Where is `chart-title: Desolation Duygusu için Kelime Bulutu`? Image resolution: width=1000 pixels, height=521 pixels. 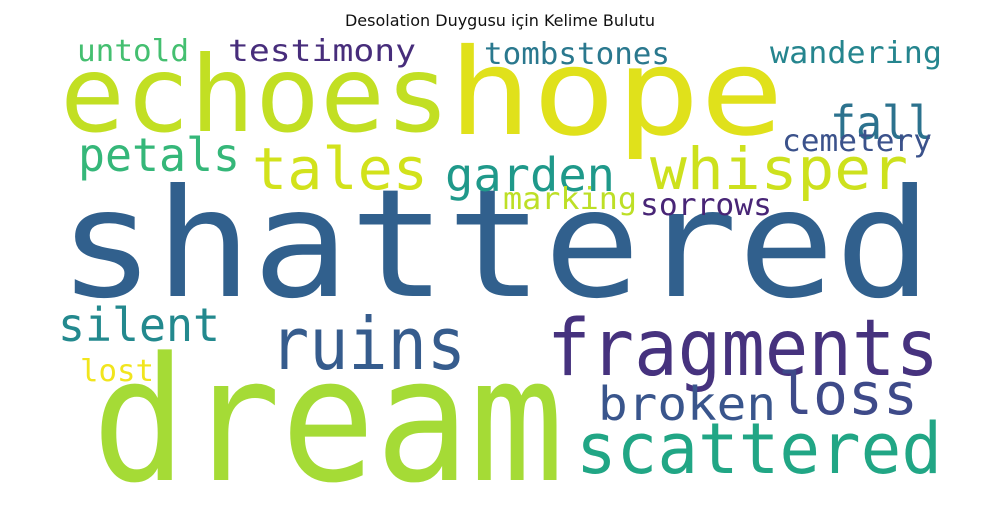
chart-title: Desolation Duygusu için Kelime Bulutu is located at coordinates (500, 20).